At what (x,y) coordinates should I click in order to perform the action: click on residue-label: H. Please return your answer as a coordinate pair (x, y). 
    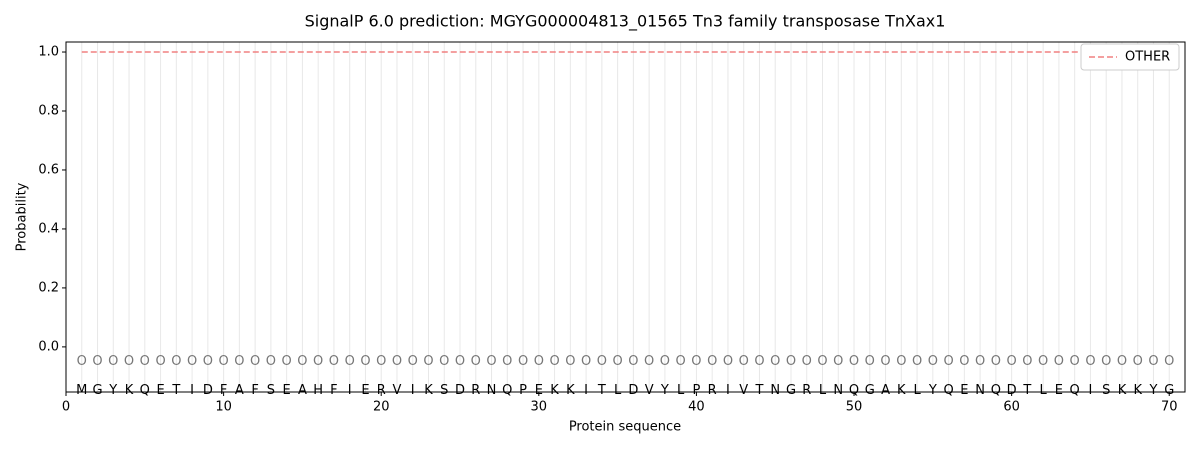
    Looking at the image, I should click on (318, 390).